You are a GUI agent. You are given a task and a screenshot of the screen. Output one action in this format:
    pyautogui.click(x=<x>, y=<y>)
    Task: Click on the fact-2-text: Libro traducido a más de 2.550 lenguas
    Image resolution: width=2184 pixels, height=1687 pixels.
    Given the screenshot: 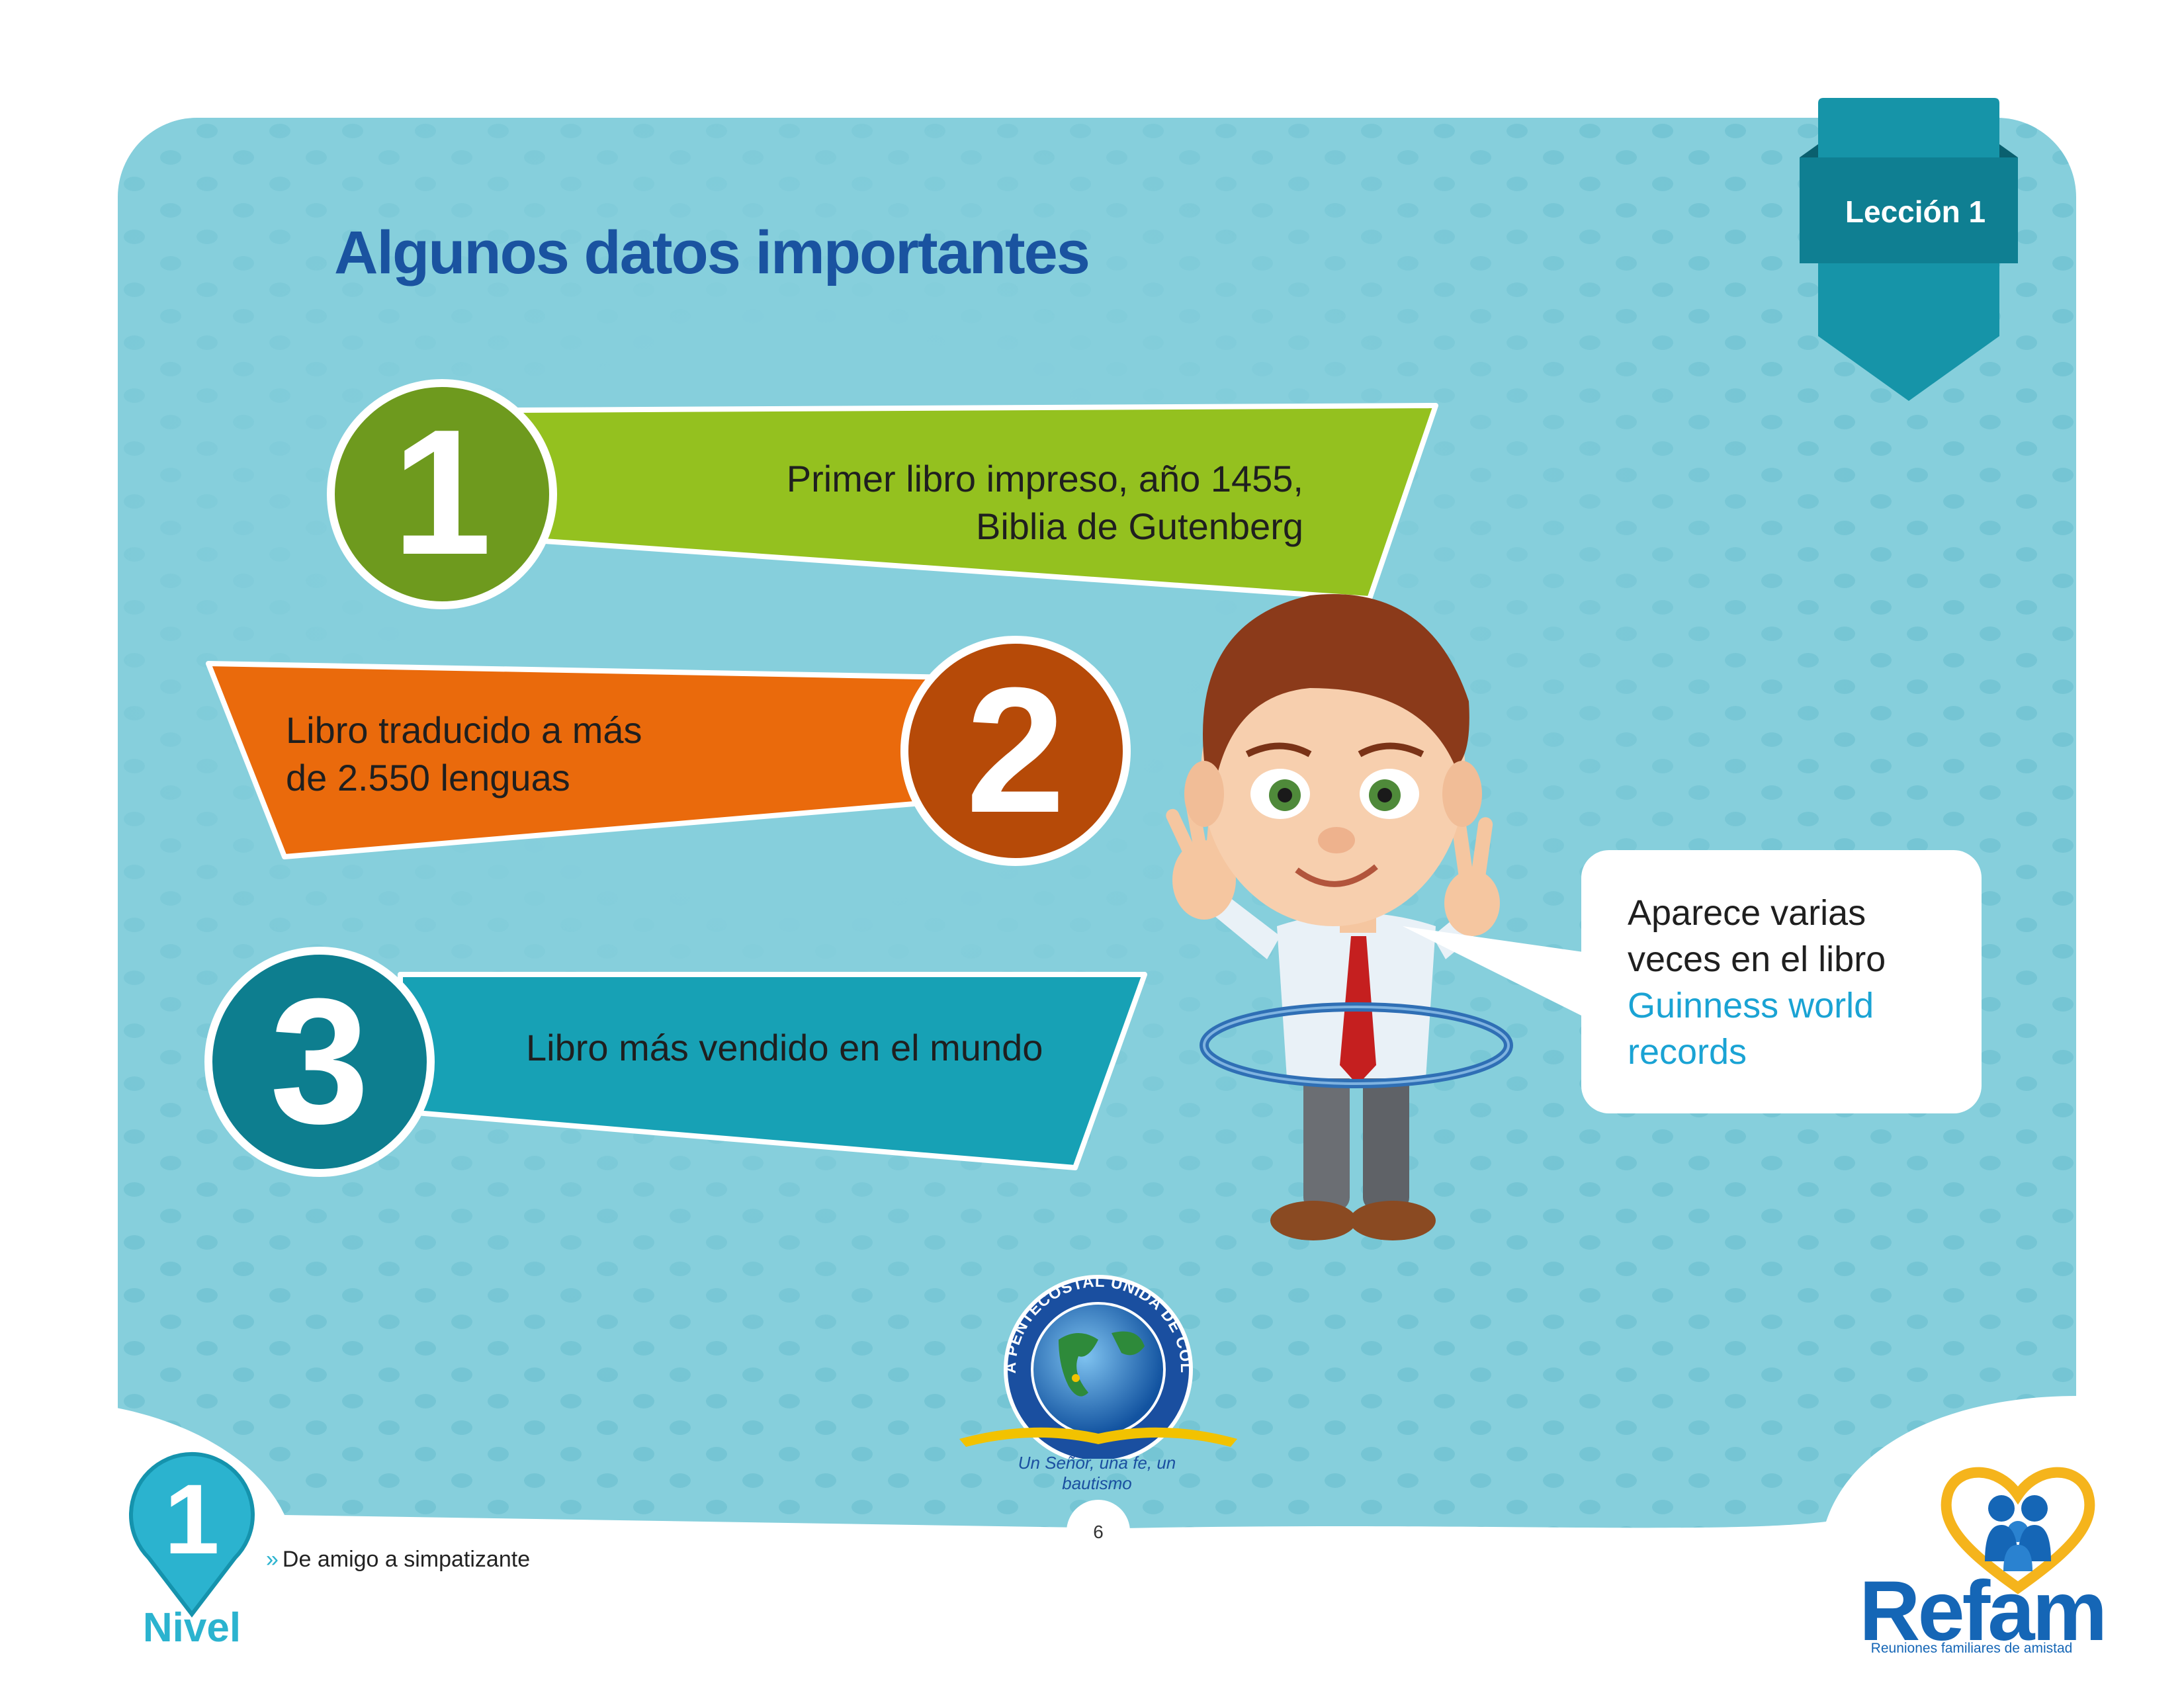 What is the action you would take?
    pyautogui.click(x=464, y=754)
    